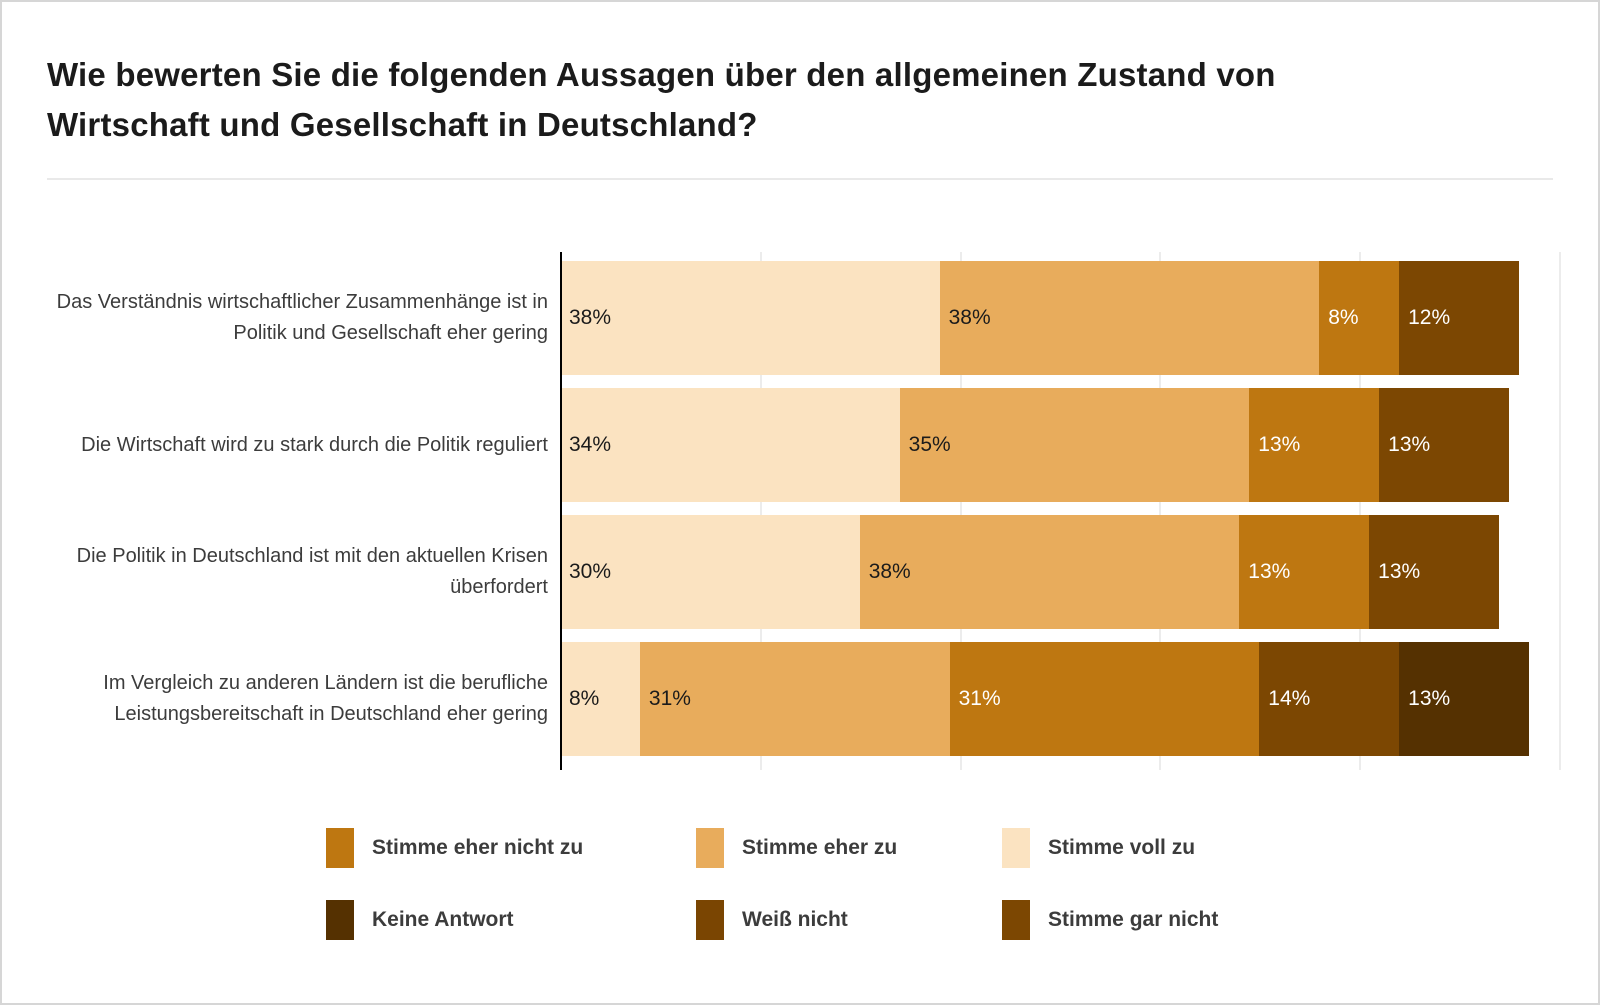 The width and height of the screenshot is (1600, 1005). I want to click on legend-swatch-stimme_eher_zu, so click(710, 848).